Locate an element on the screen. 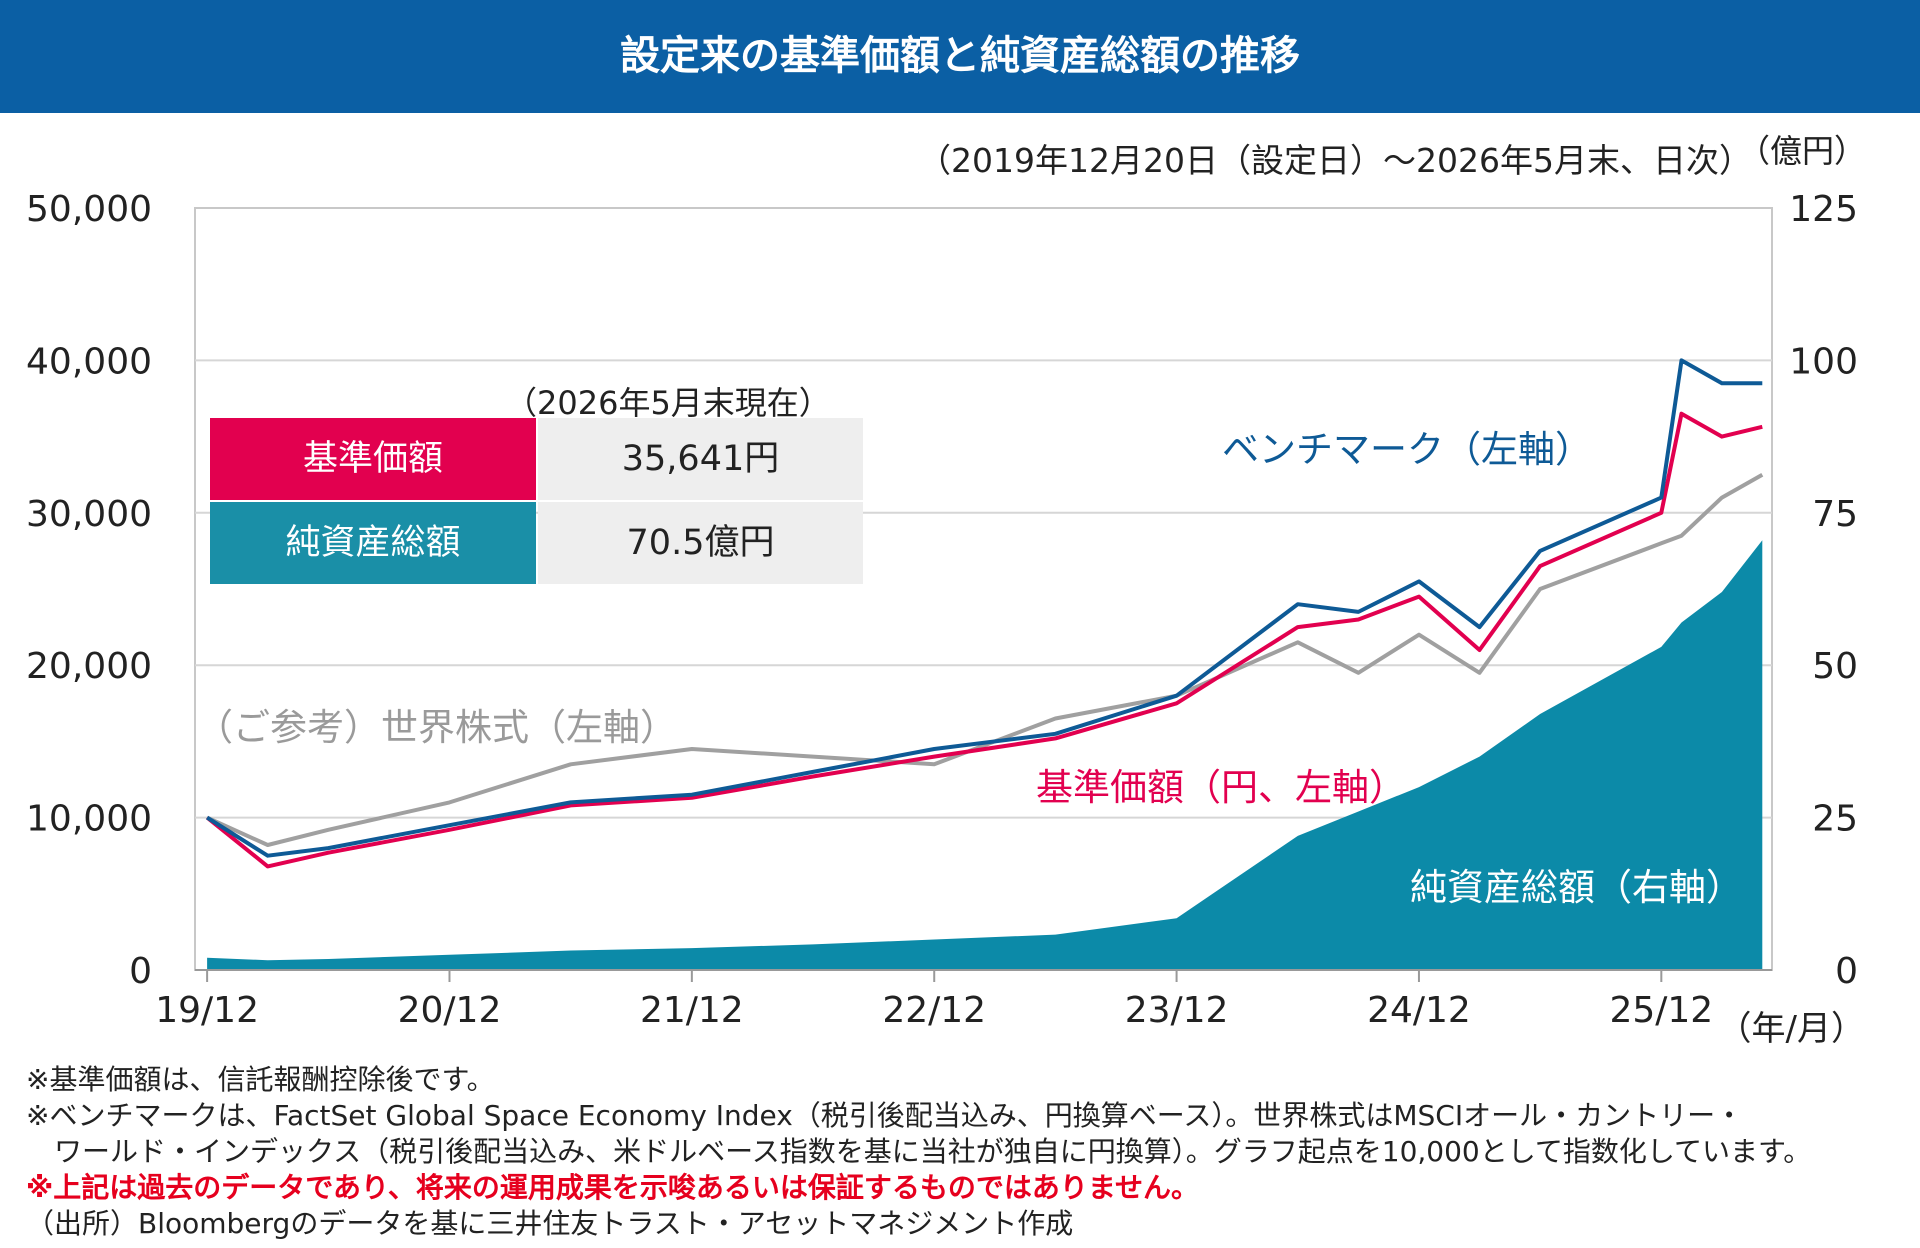 This screenshot has width=1920, height=1248. x-tick-label: 23/12 is located at coordinates (1177, 1010).